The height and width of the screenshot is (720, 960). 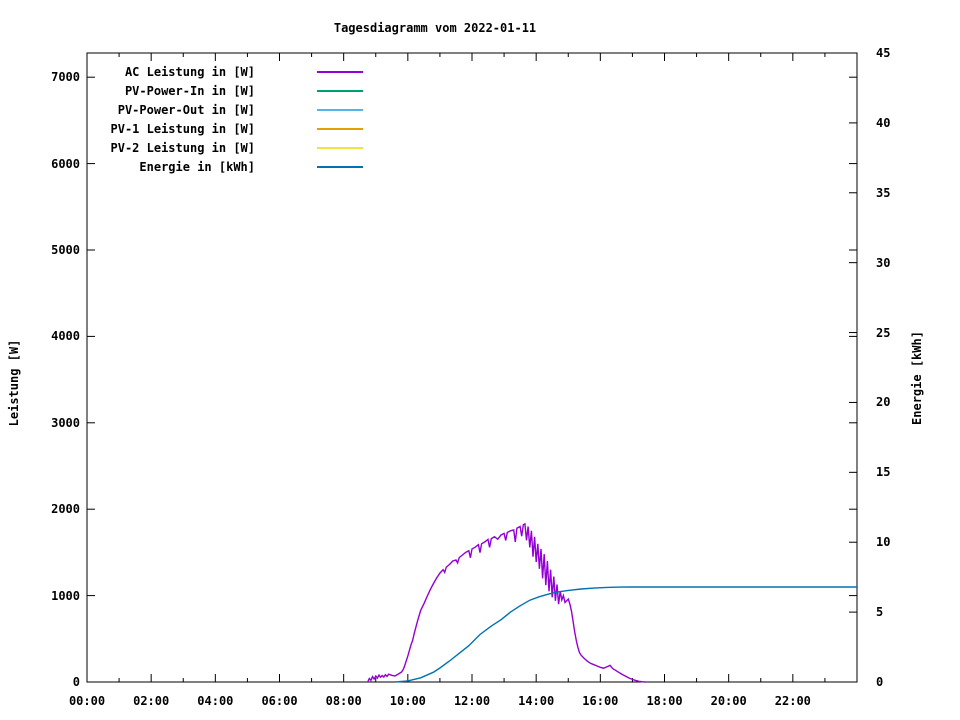 I want to click on y-left-tick-label: 3000, so click(x=65, y=422).